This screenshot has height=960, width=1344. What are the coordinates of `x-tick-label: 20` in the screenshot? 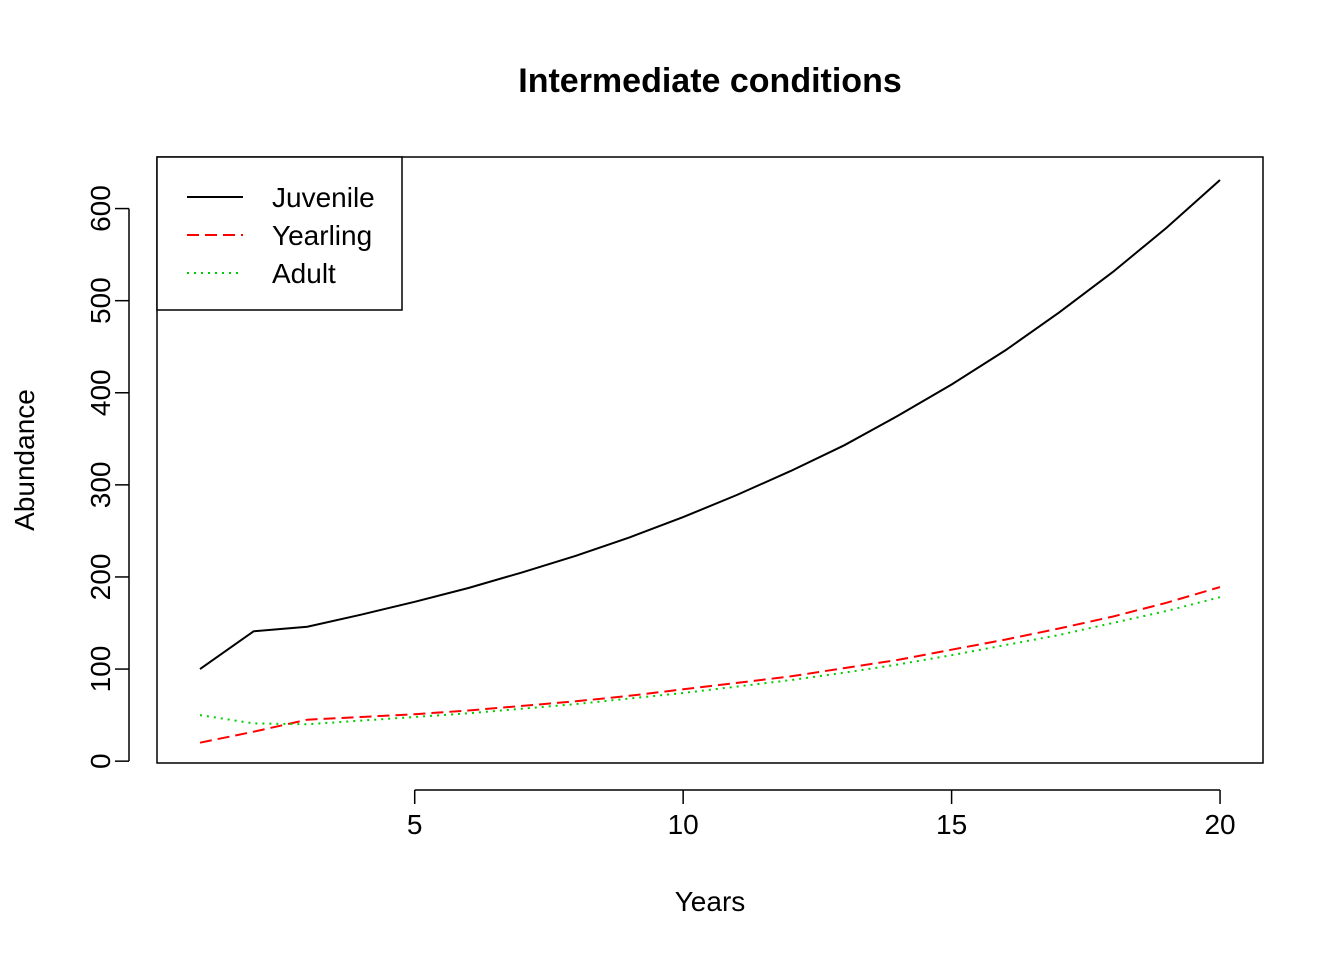 It's located at (1219, 824).